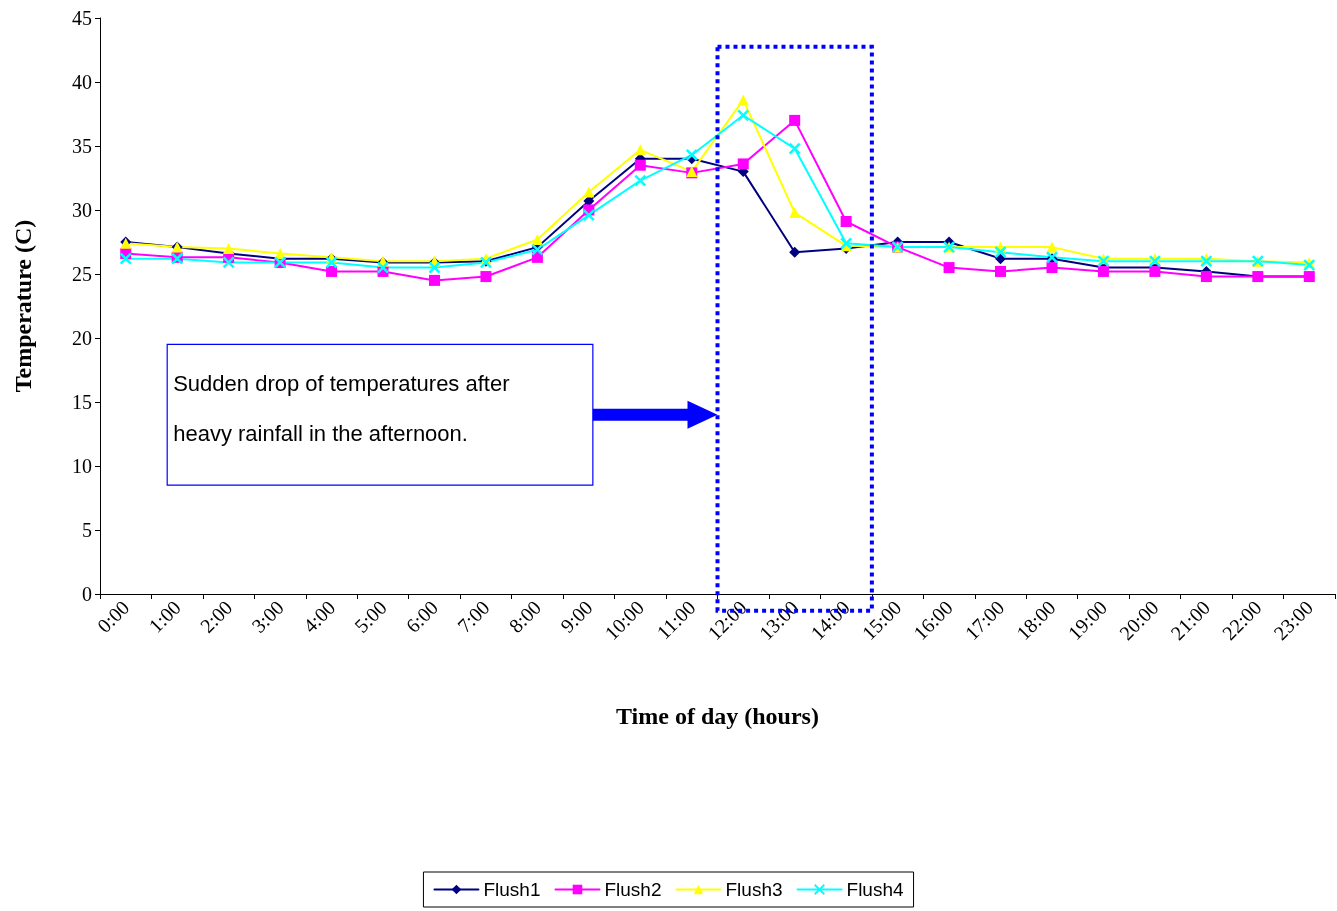 Image resolution: width=1337 pixels, height=911 pixels. I want to click on y-tick-label: 25, so click(82, 274).